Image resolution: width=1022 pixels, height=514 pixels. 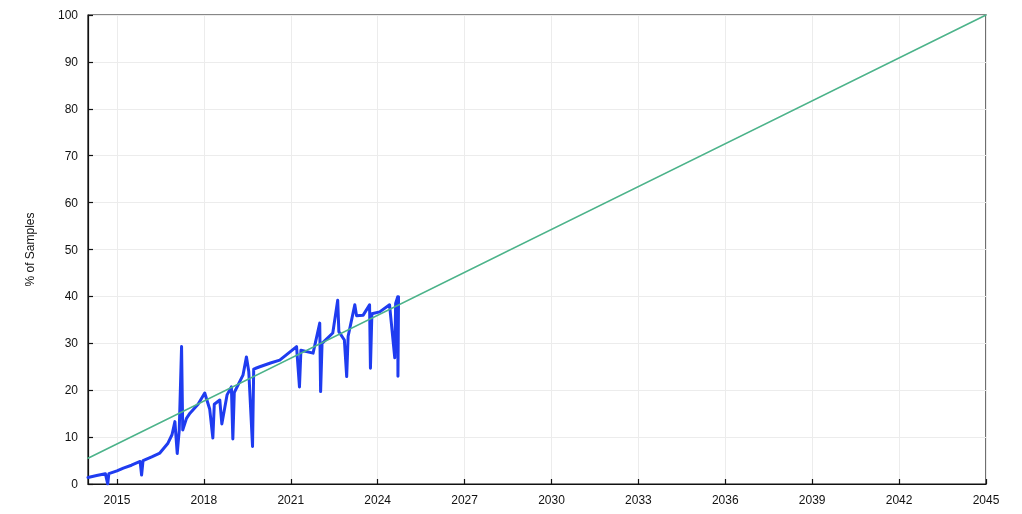 What do you see at coordinates (71, 202) in the screenshot?
I see `y-tick-label: 60` at bounding box center [71, 202].